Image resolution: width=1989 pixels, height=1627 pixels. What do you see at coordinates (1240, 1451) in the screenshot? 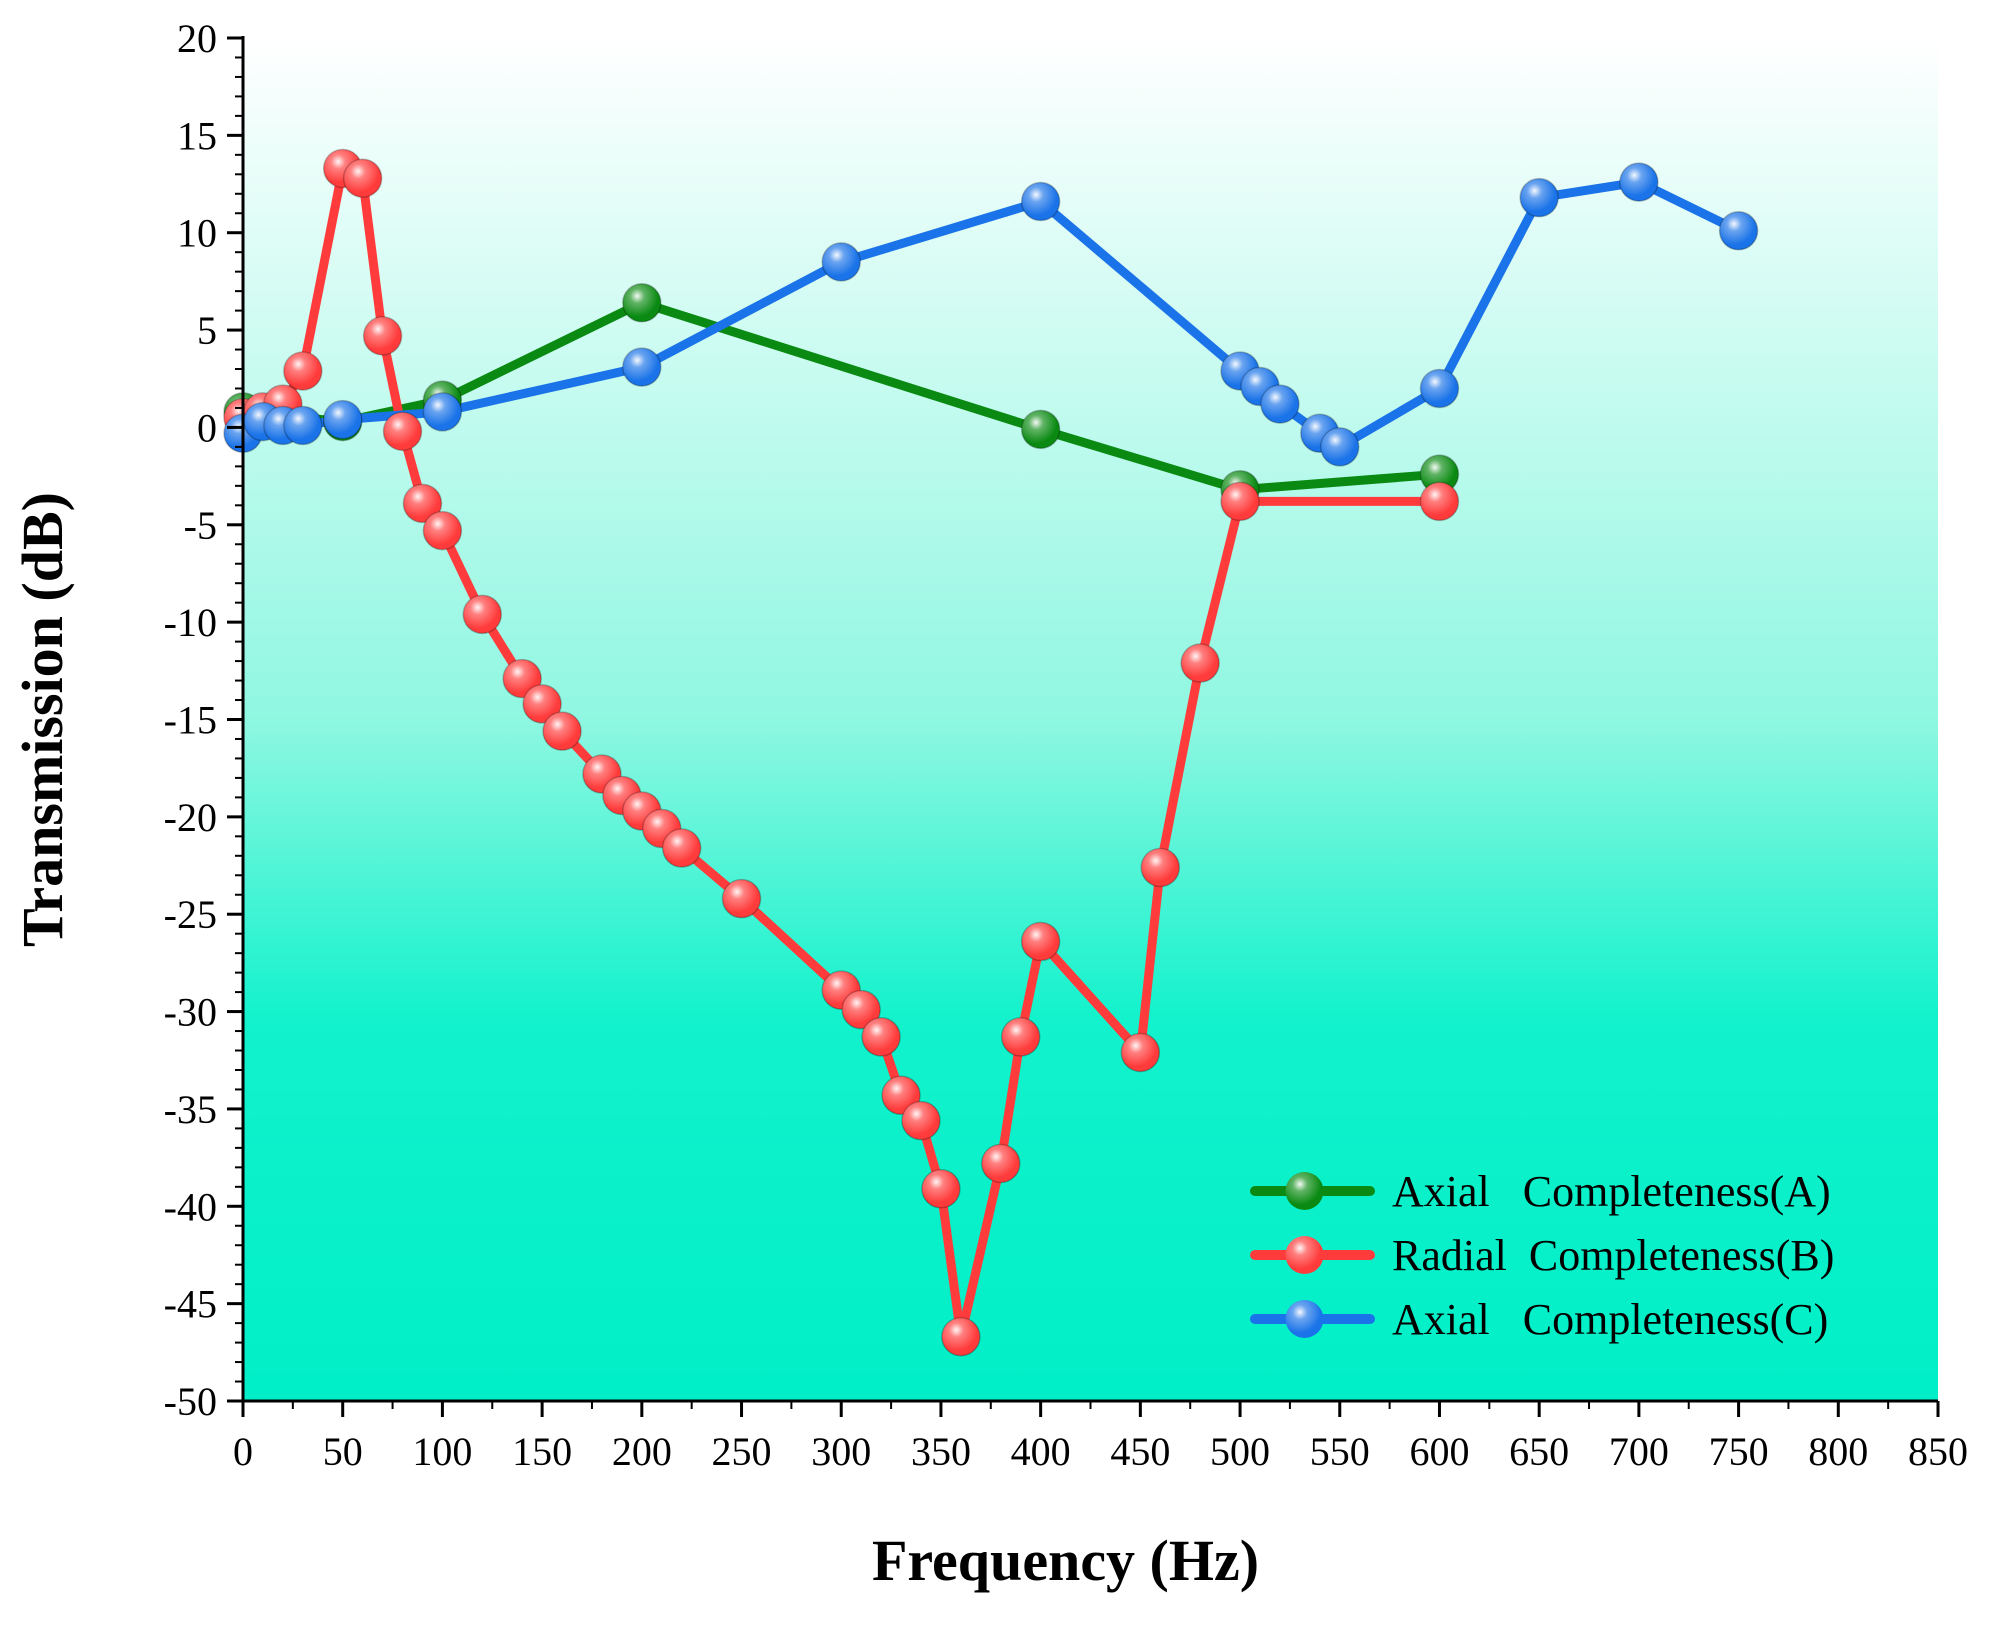
I see `x-tick-label: 500` at bounding box center [1240, 1451].